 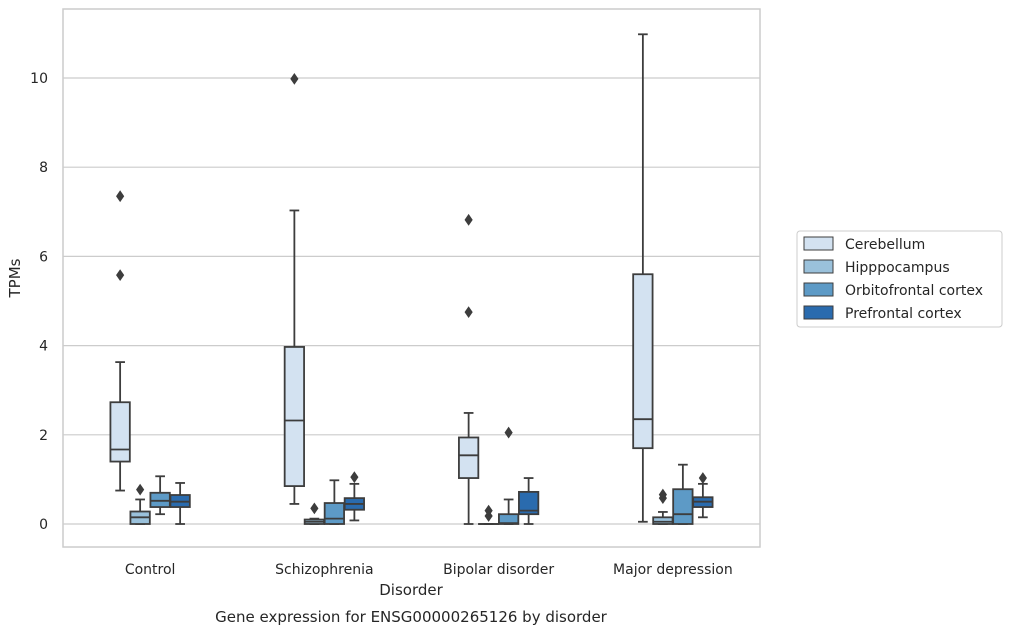 What do you see at coordinates (43, 436) in the screenshot?
I see `y-tick-label: 2` at bounding box center [43, 436].